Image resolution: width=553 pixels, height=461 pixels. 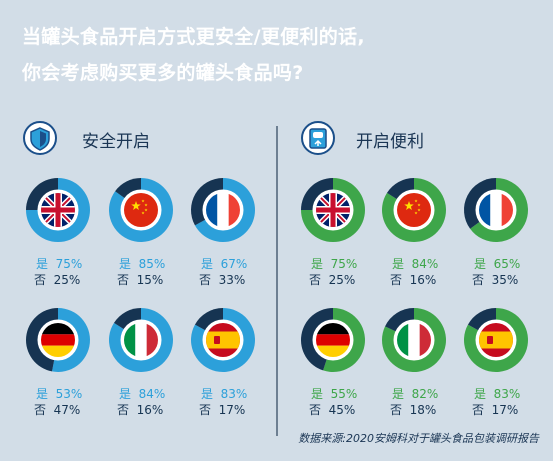 What do you see at coordinates (390, 142) in the screenshot?
I see `panel-label-convenient: 开启便利` at bounding box center [390, 142].